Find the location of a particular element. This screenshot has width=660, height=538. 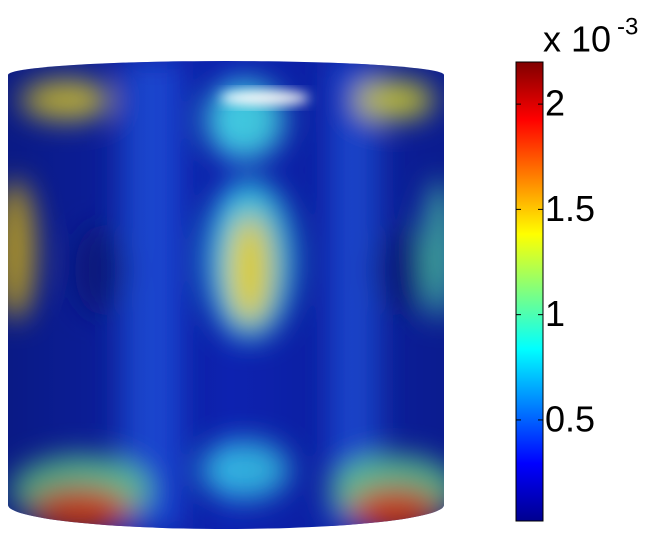

colorbar-exponent: -3 is located at coordinates (627, 26).